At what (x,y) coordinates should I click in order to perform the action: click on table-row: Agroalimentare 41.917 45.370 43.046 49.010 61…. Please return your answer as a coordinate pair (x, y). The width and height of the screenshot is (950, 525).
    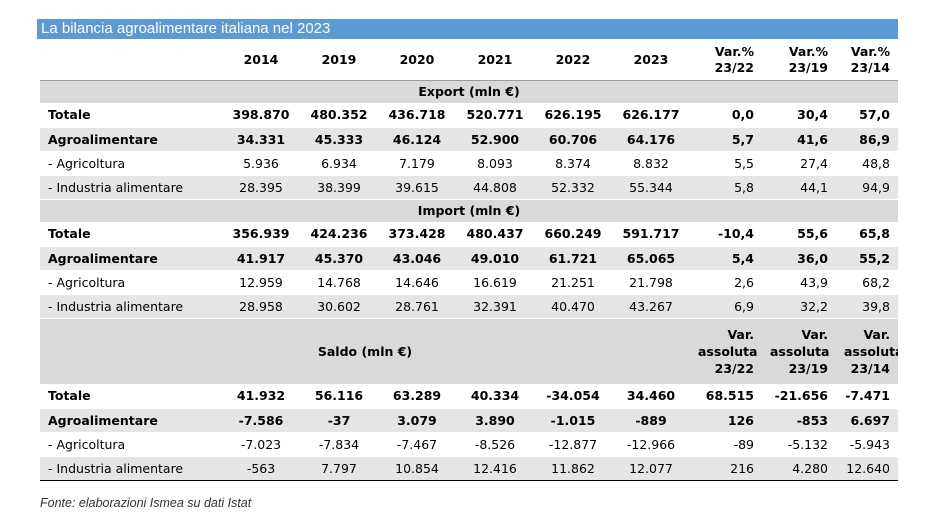
    Looking at the image, I should click on (469, 258).